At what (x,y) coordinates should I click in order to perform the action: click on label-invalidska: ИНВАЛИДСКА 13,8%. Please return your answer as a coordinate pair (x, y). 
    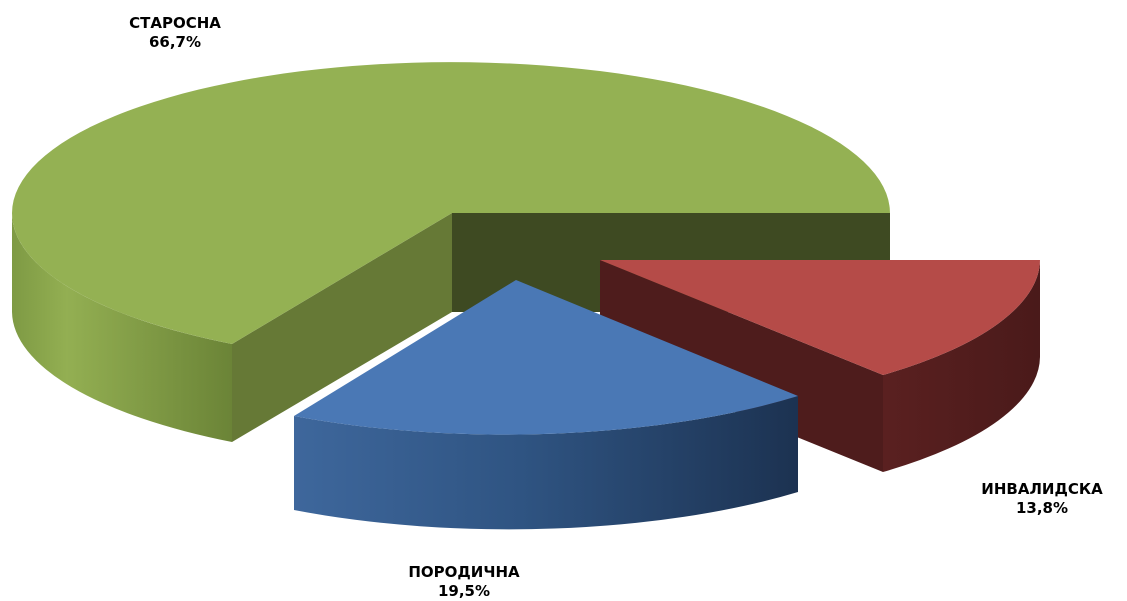
    Looking at the image, I should click on (1042, 499).